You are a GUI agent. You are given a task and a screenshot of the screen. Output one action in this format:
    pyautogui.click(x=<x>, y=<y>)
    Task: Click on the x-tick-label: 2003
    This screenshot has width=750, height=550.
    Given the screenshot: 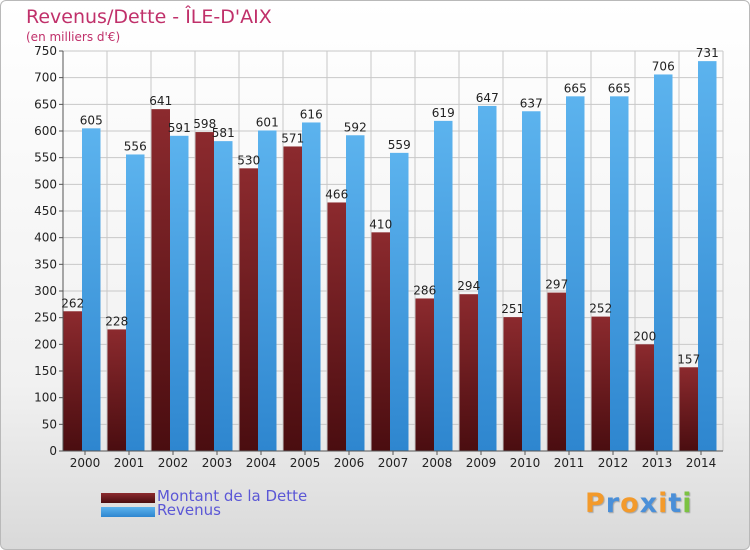 What is the action you would take?
    pyautogui.click(x=217, y=463)
    